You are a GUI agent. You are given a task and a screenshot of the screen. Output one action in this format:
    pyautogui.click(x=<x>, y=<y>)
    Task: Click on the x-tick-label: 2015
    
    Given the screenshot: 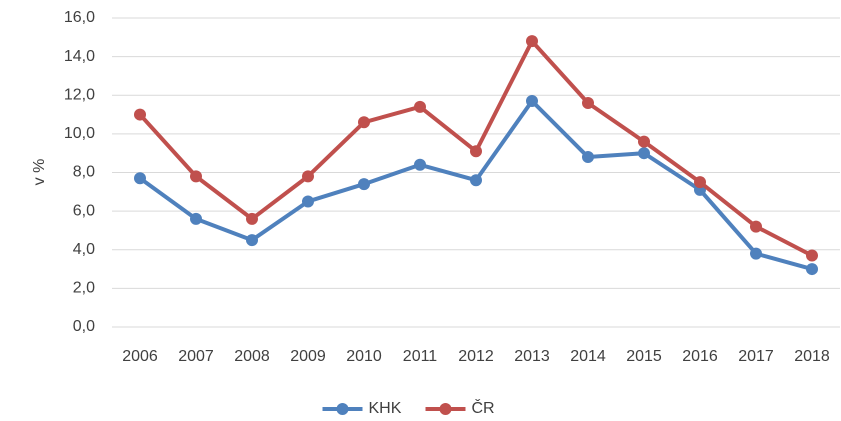 What is the action you would take?
    pyautogui.click(x=644, y=356)
    